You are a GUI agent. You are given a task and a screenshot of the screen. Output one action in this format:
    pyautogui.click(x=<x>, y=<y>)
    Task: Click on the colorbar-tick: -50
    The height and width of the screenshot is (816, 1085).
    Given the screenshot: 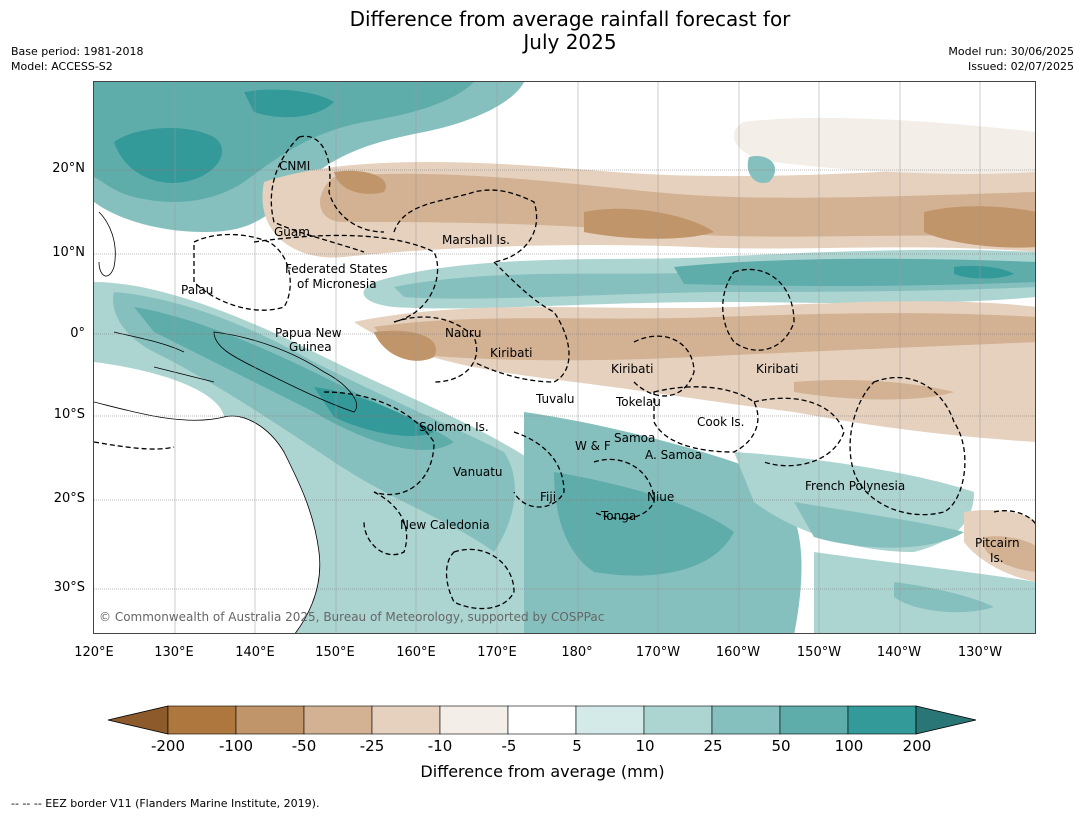 What is the action you would take?
    pyautogui.click(x=304, y=746)
    